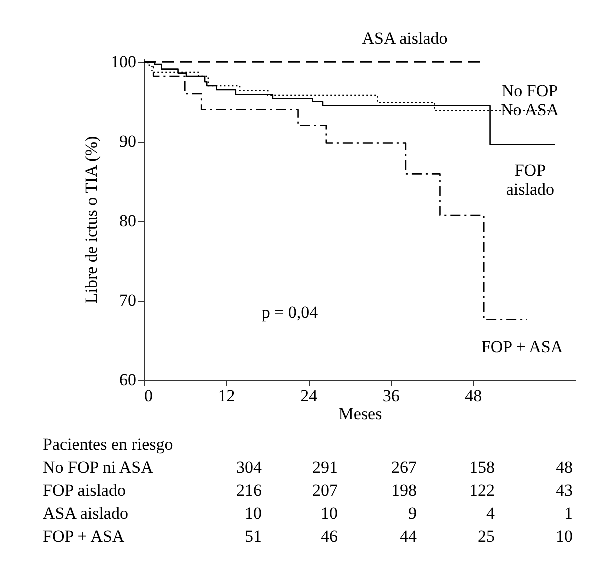 This screenshot has height=571, width=609. What do you see at coordinates (290, 312) in the screenshot?
I see `annotation: p = 0,04` at bounding box center [290, 312].